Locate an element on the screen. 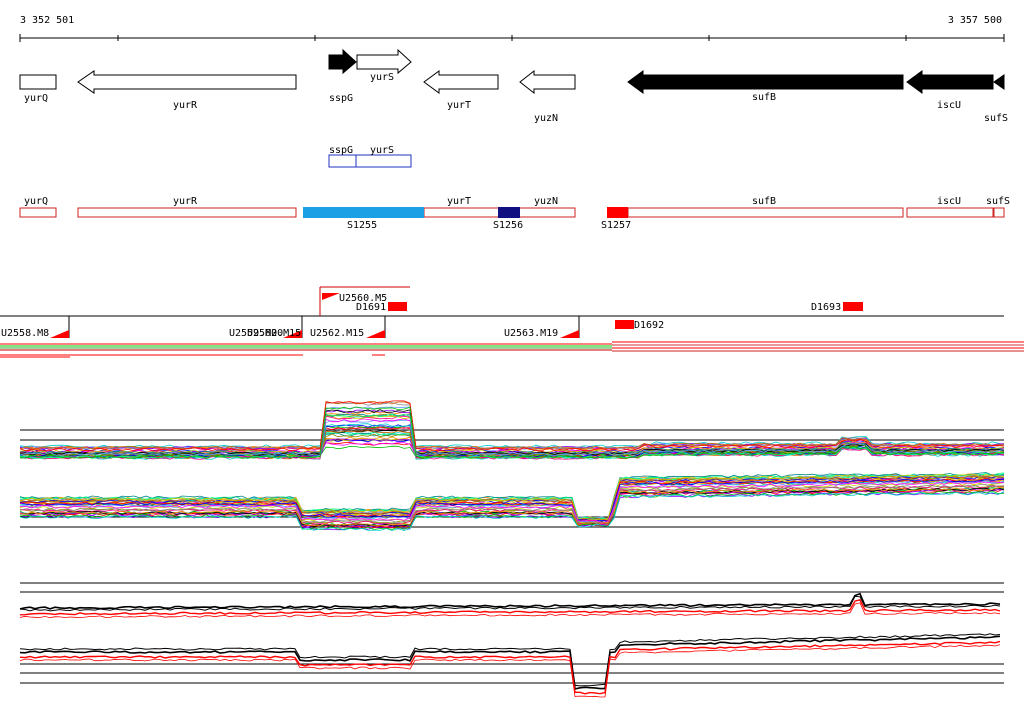 Image resolution: width=1024 pixels, height=714 pixels. gene-sufS: sufS is located at coordinates (996, 99).